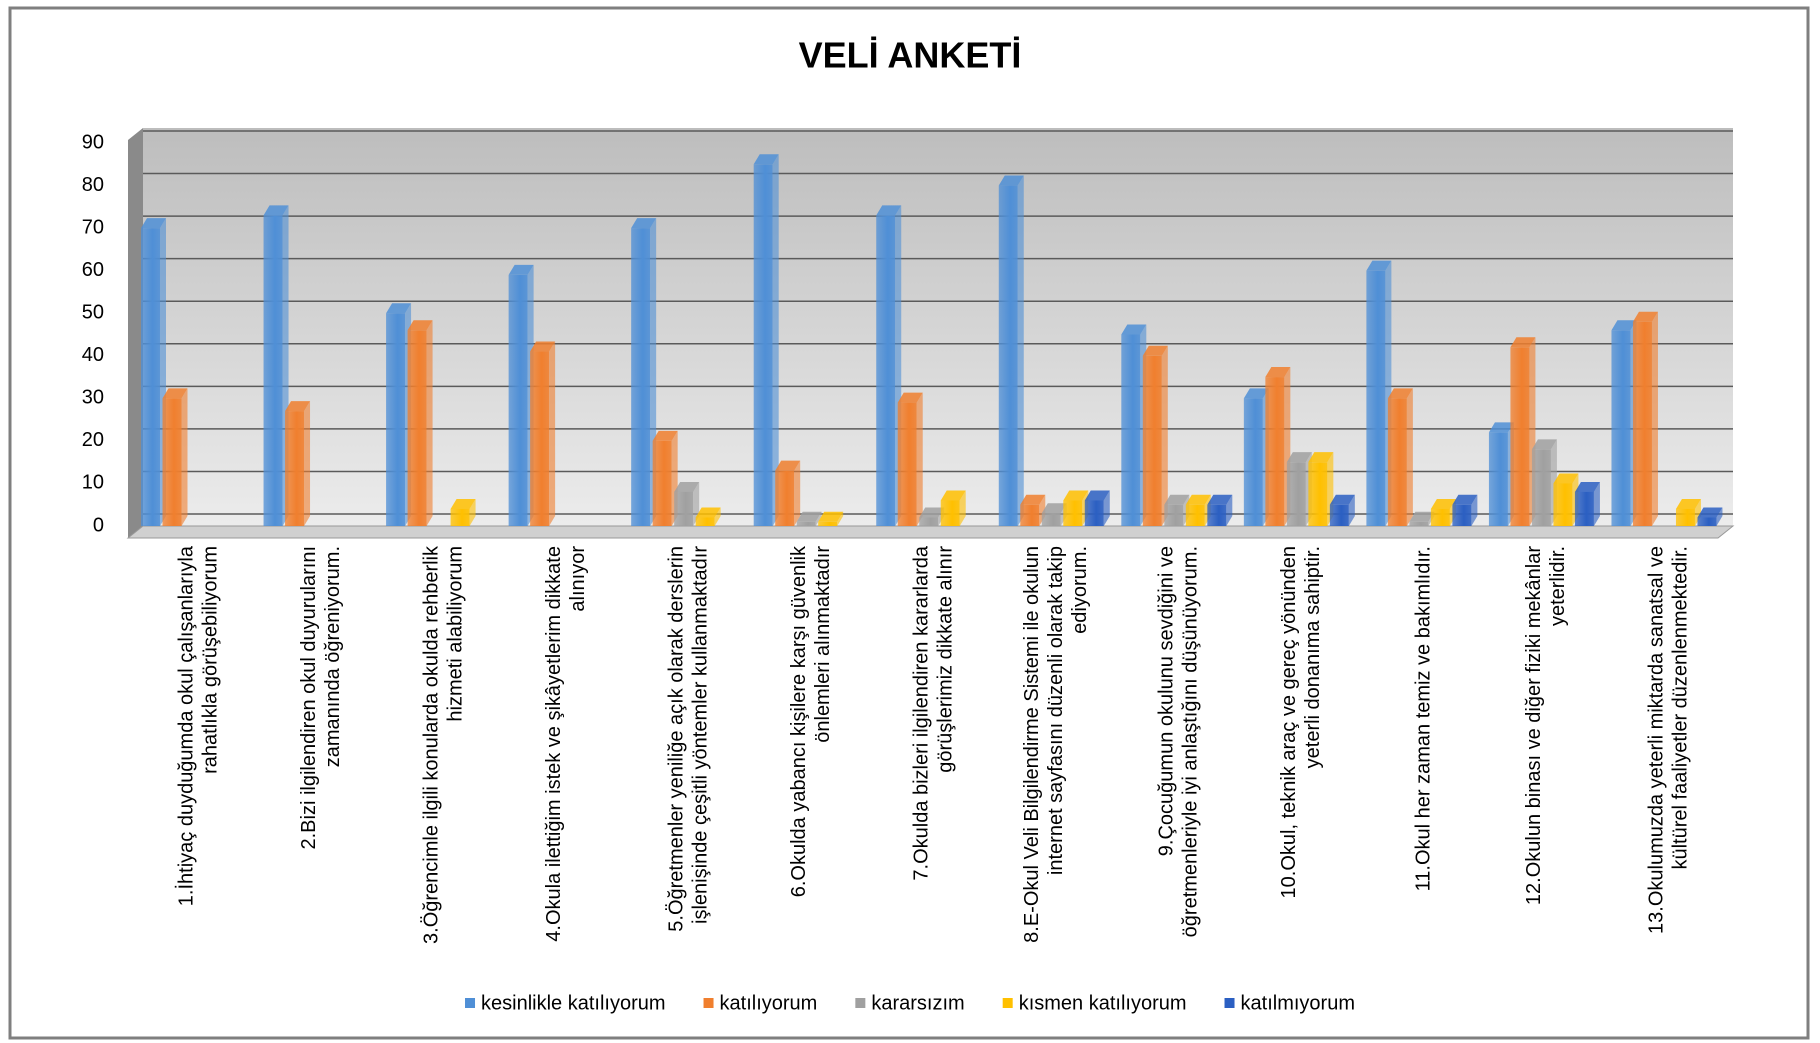 The image size is (1820, 1043). Describe the element at coordinates (98, 525) in the screenshot. I see `y-tick-label: 0` at that location.